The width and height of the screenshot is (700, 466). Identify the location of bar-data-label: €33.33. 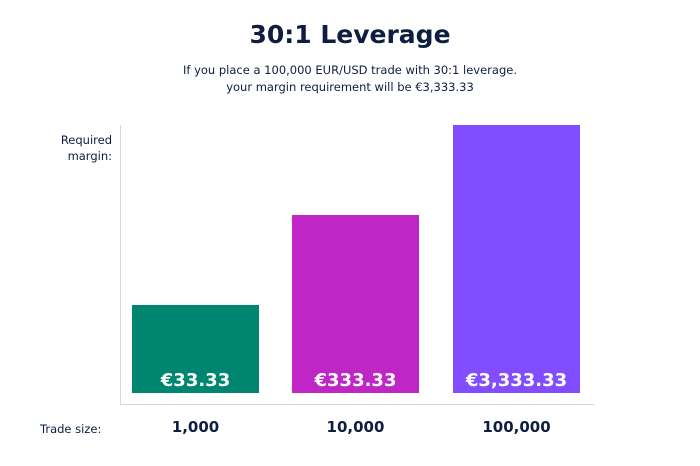
(195, 380).